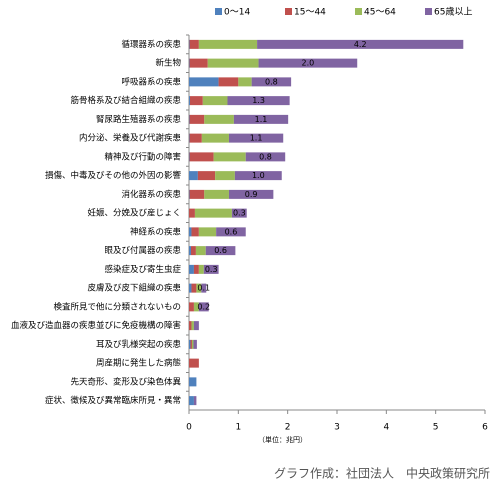  What do you see at coordinates (151, 81) in the screenshot?
I see `y-tick-label: 呼吸器系の疾患` at bounding box center [151, 81].